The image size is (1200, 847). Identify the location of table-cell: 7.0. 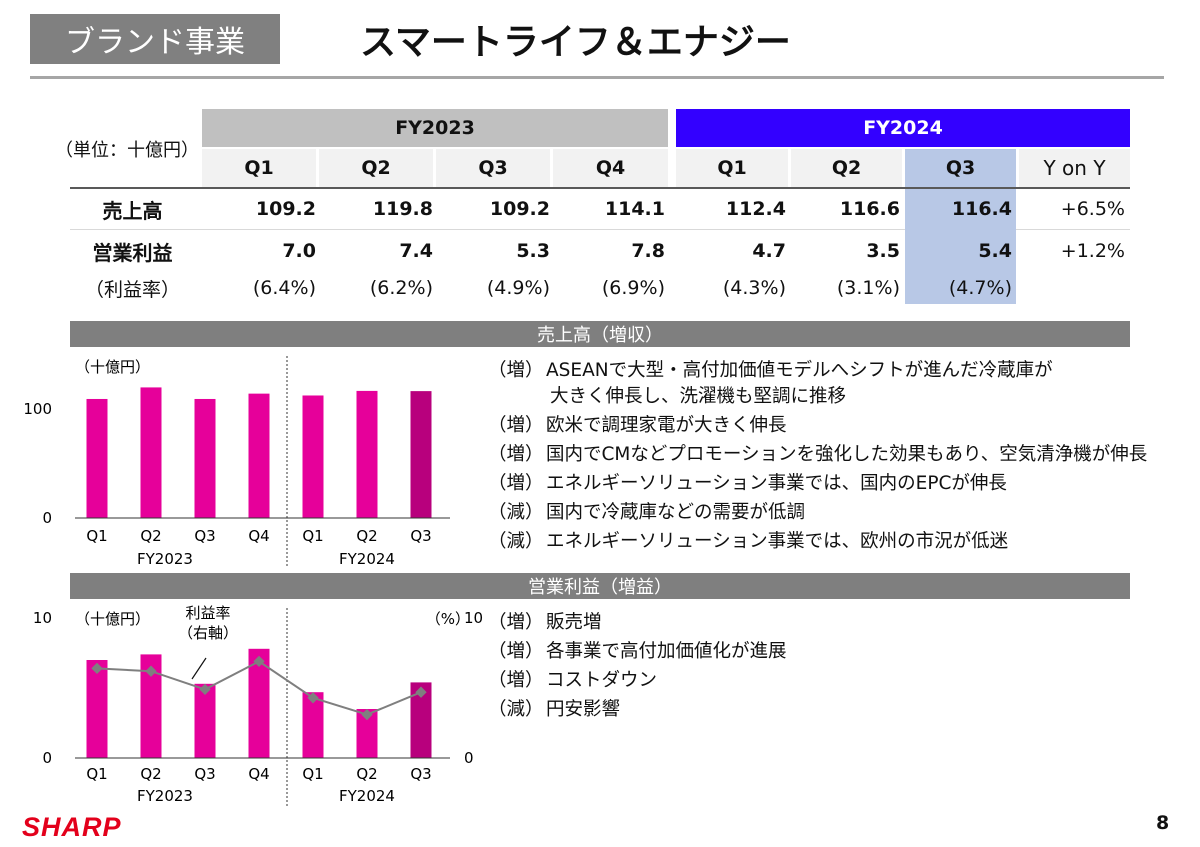
(299, 251).